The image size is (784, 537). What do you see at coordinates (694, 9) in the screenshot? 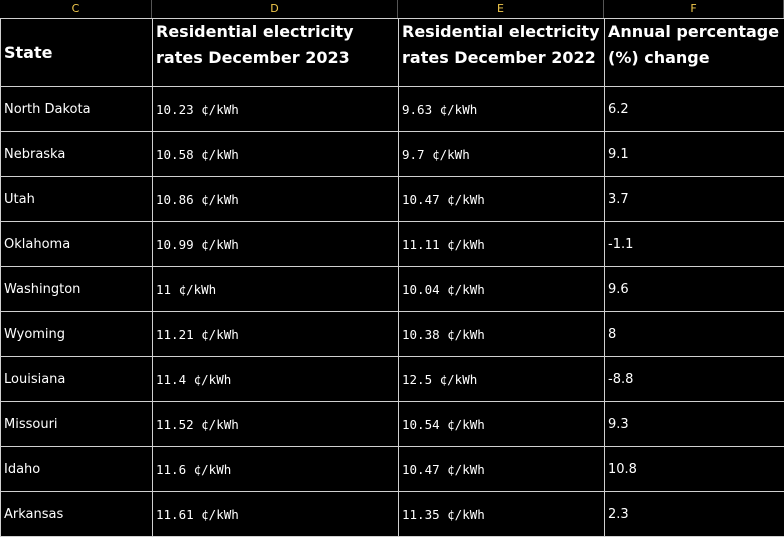
I see `column-letter-f: F` at bounding box center [694, 9].